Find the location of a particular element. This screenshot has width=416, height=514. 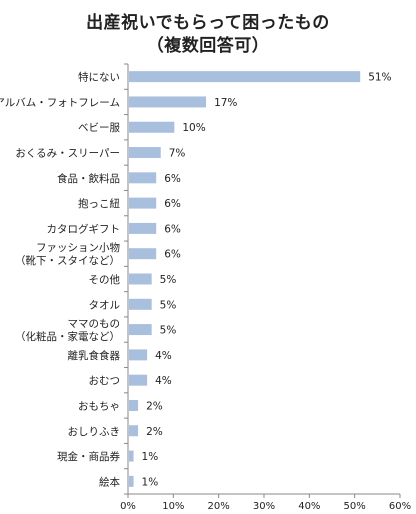

category-label-line: （靴下・スタイなど） is located at coordinates (67, 260).